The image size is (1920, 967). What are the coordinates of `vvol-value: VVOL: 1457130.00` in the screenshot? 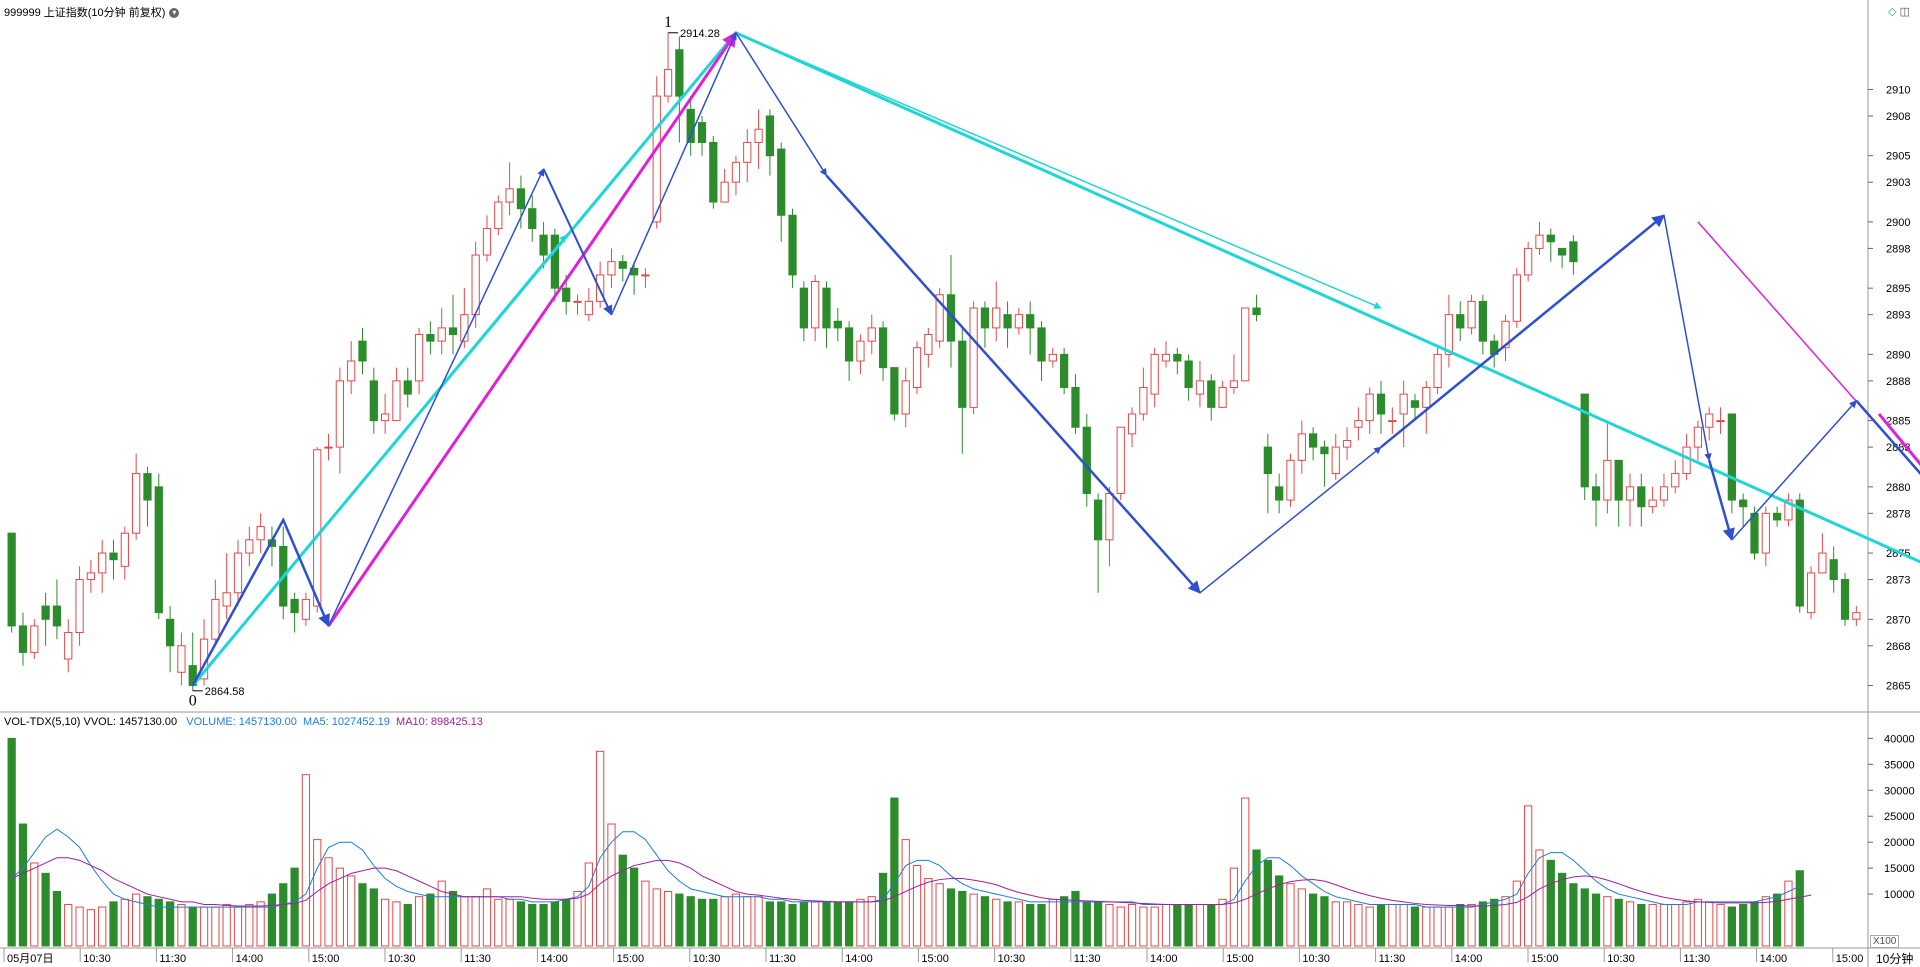 It's located at (130, 722).